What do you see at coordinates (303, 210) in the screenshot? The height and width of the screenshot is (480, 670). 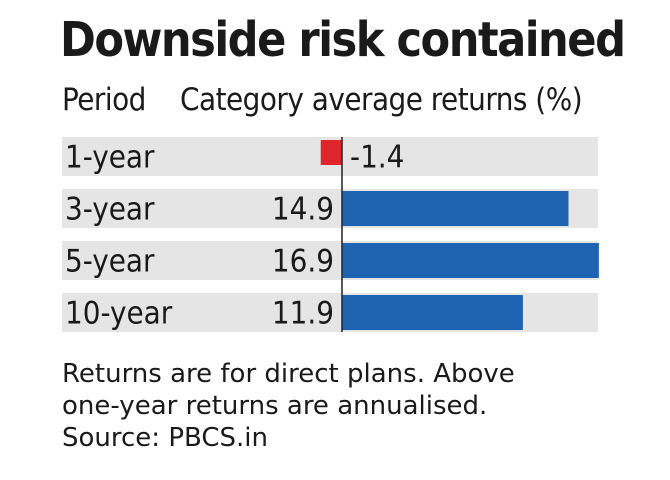 I see `value-label: 14.9` at bounding box center [303, 210].